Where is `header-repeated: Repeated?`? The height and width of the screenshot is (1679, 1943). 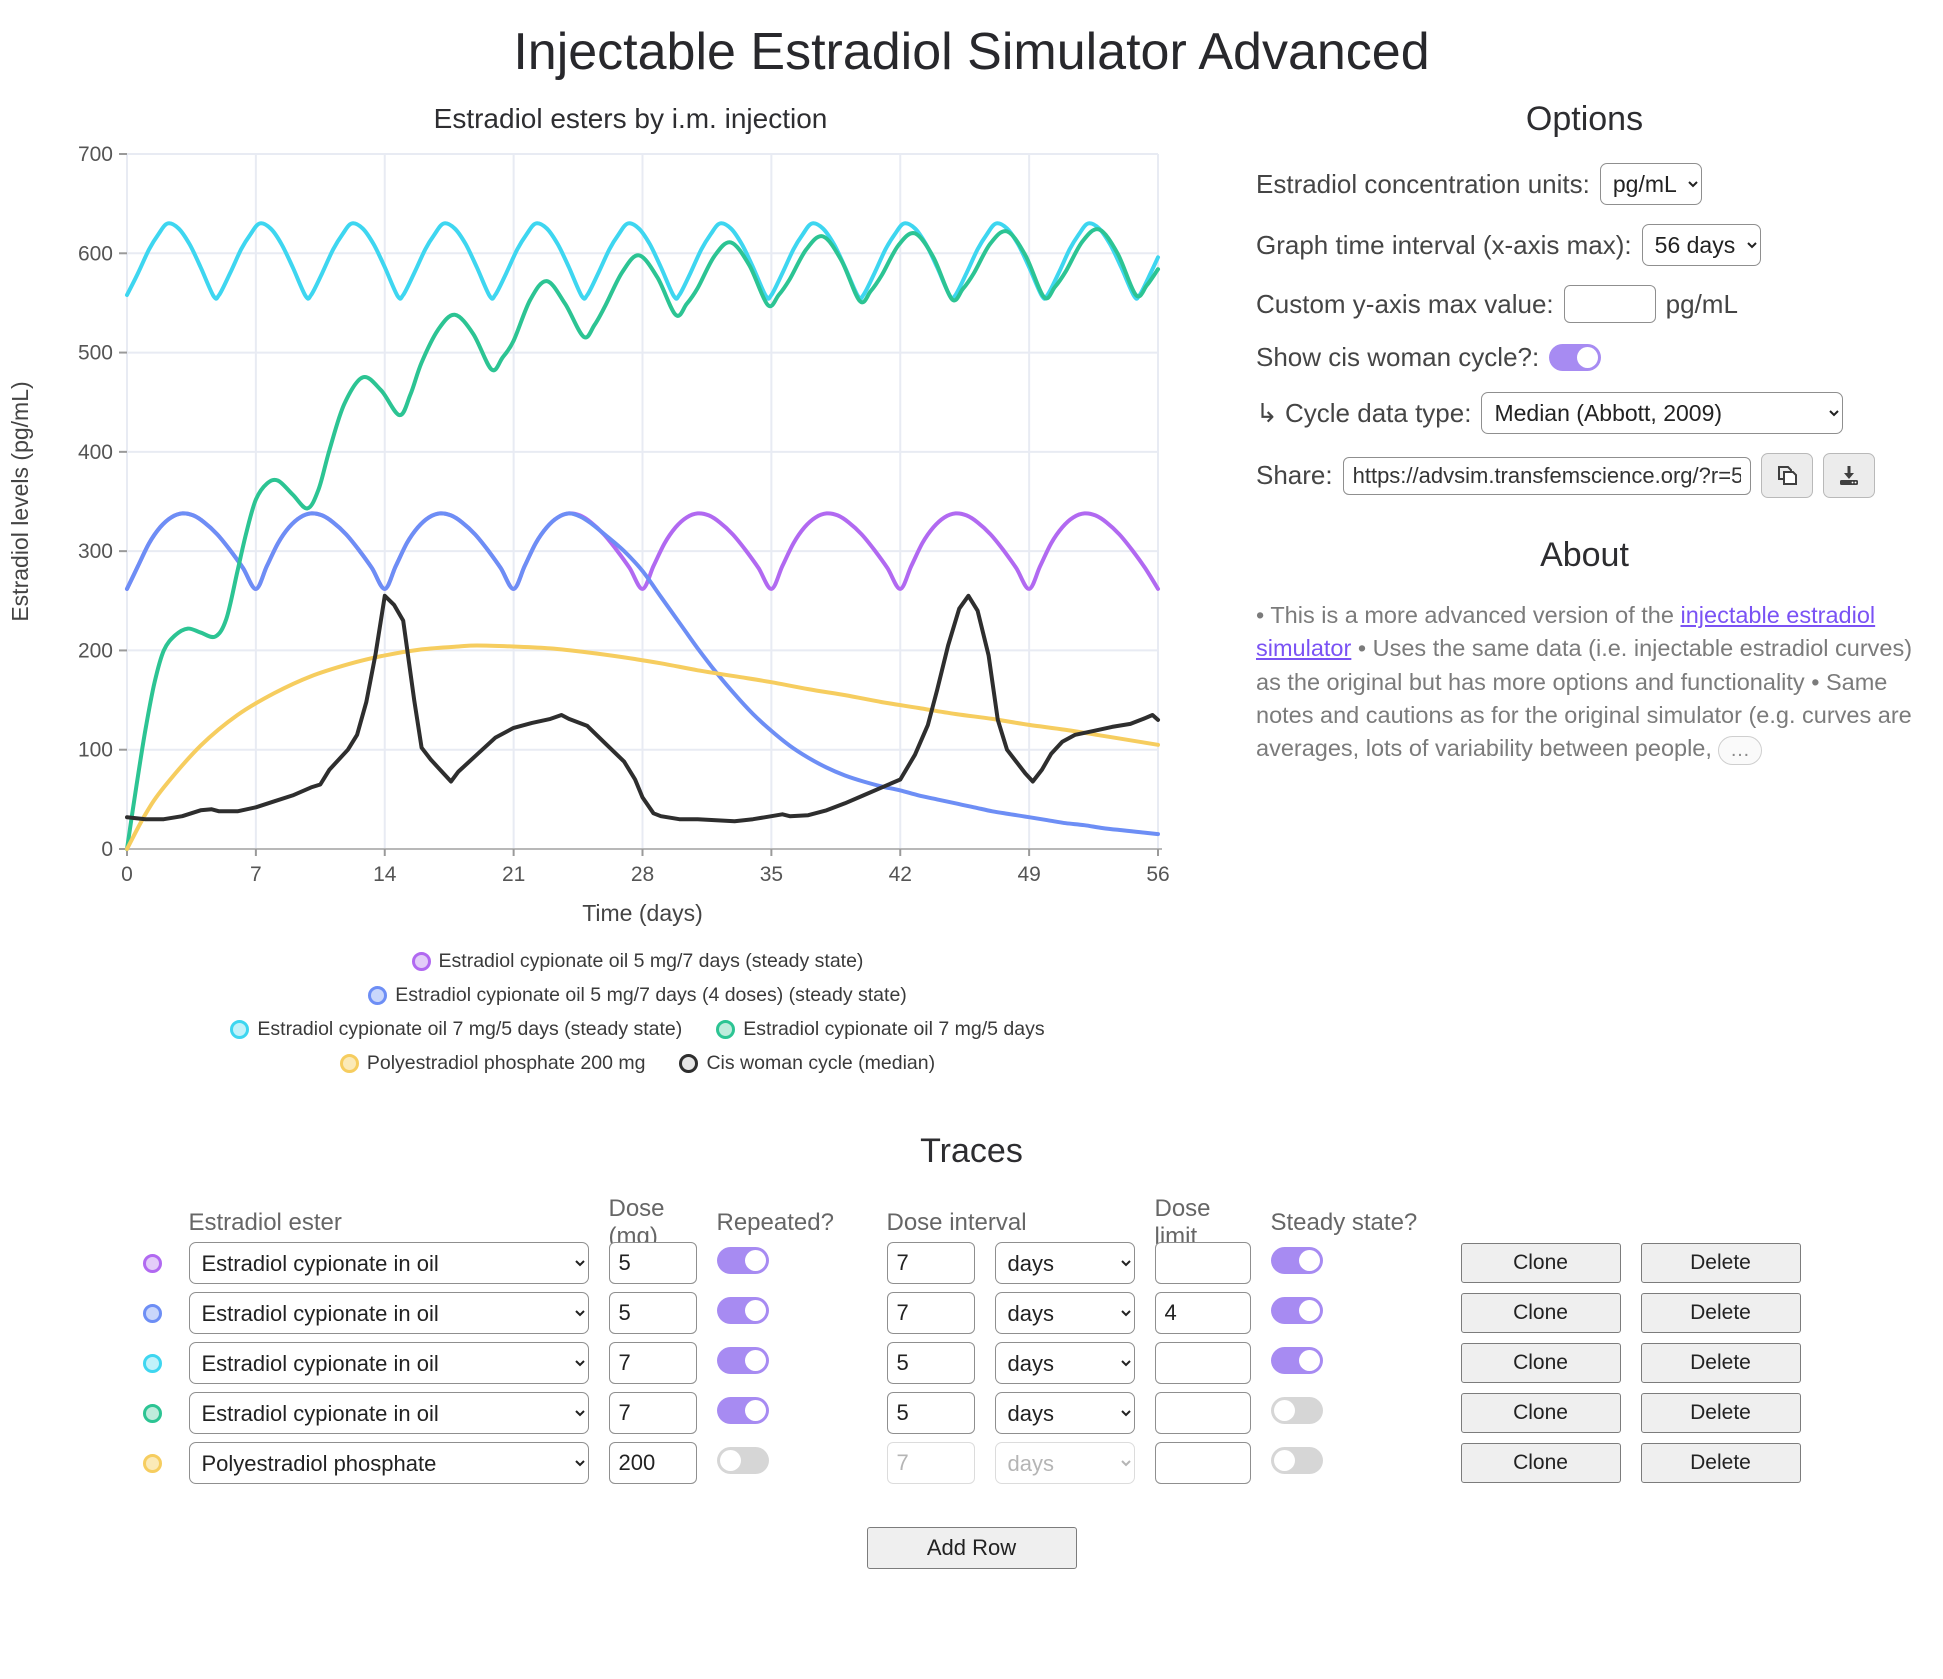
header-repeated: Repeated? is located at coordinates (775, 1222).